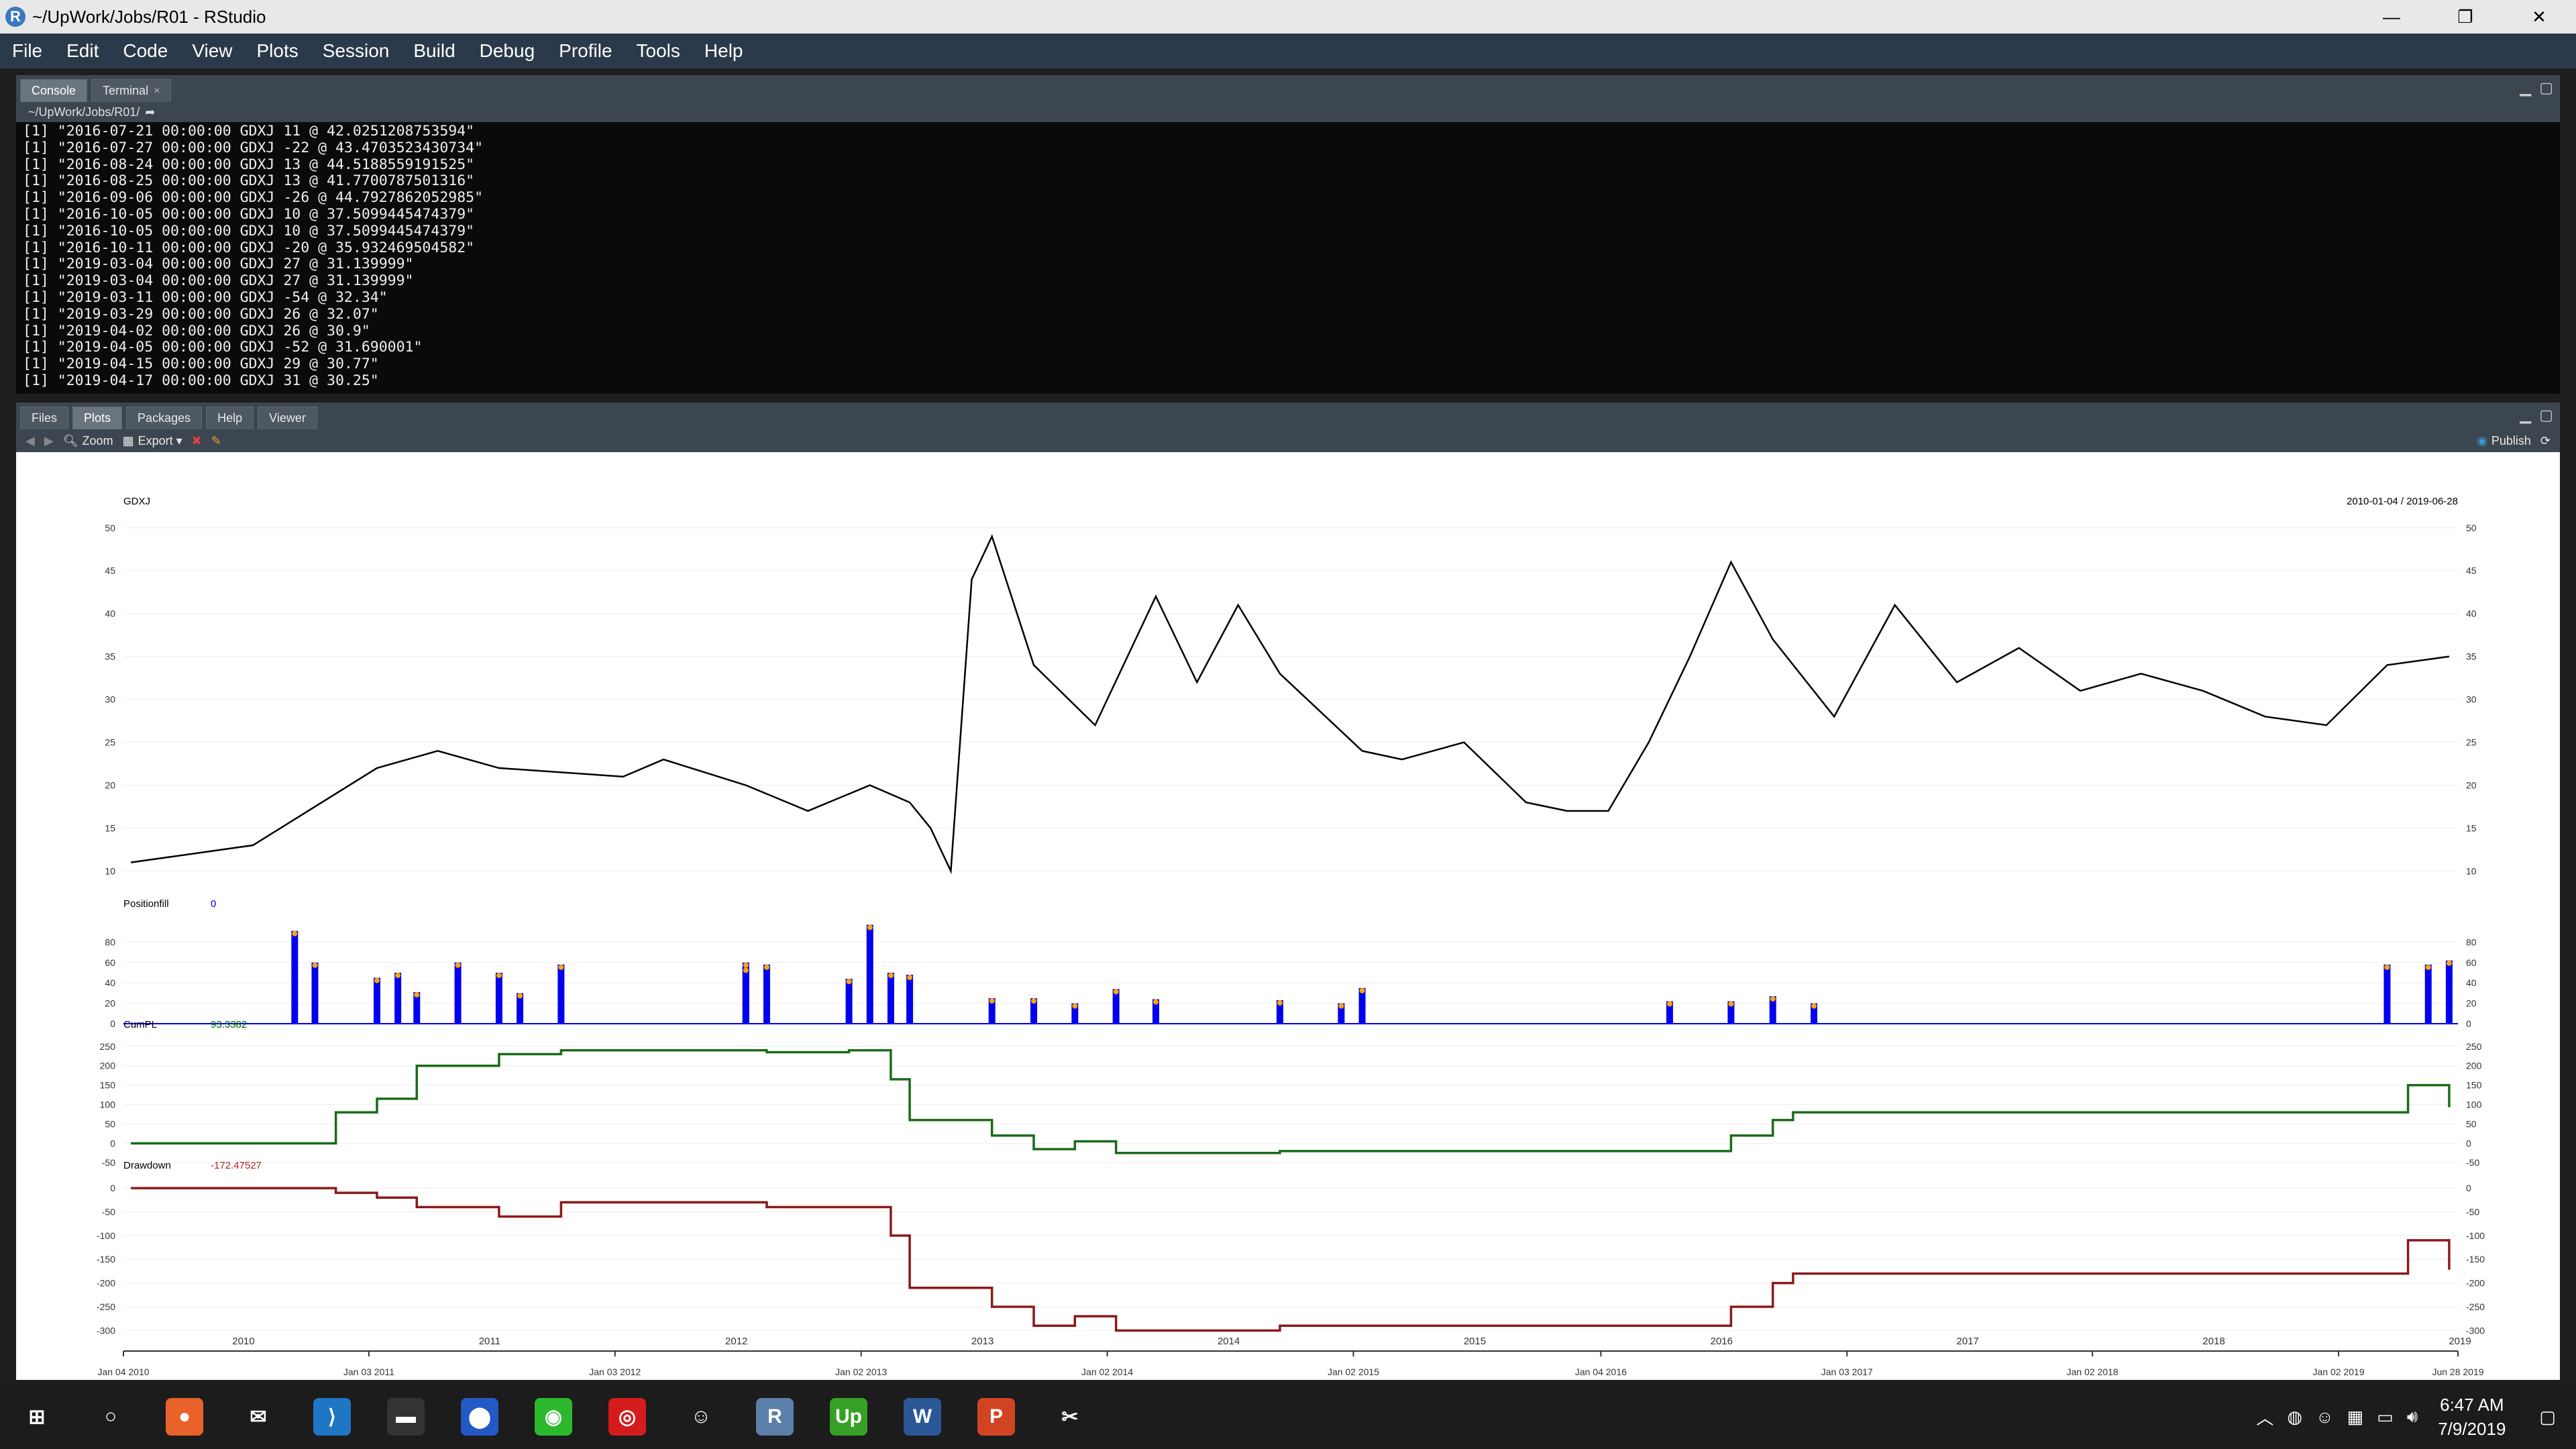 This screenshot has width=2576, height=1449. What do you see at coordinates (110, 785) in the screenshot?
I see `y-tick-label-left: 20` at bounding box center [110, 785].